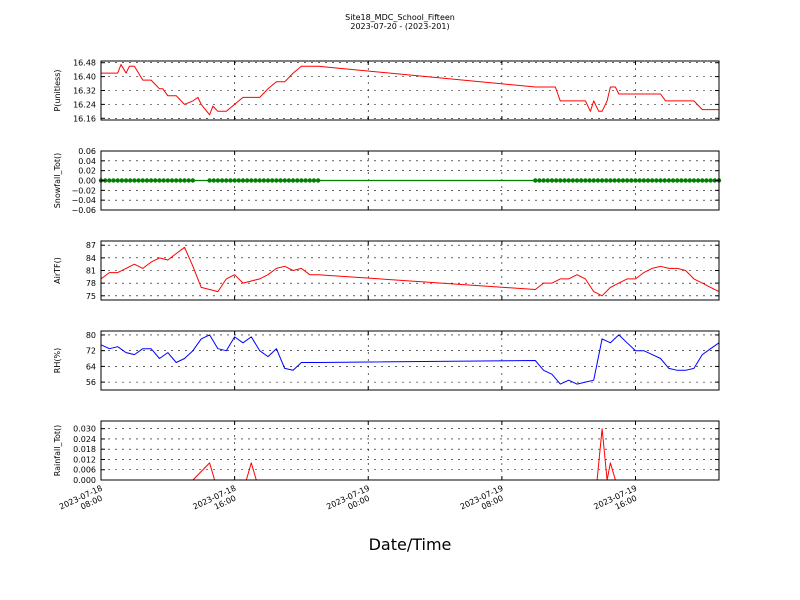 The height and width of the screenshot is (600, 800). I want to click on y-tick-label: 16.40, so click(84, 77).